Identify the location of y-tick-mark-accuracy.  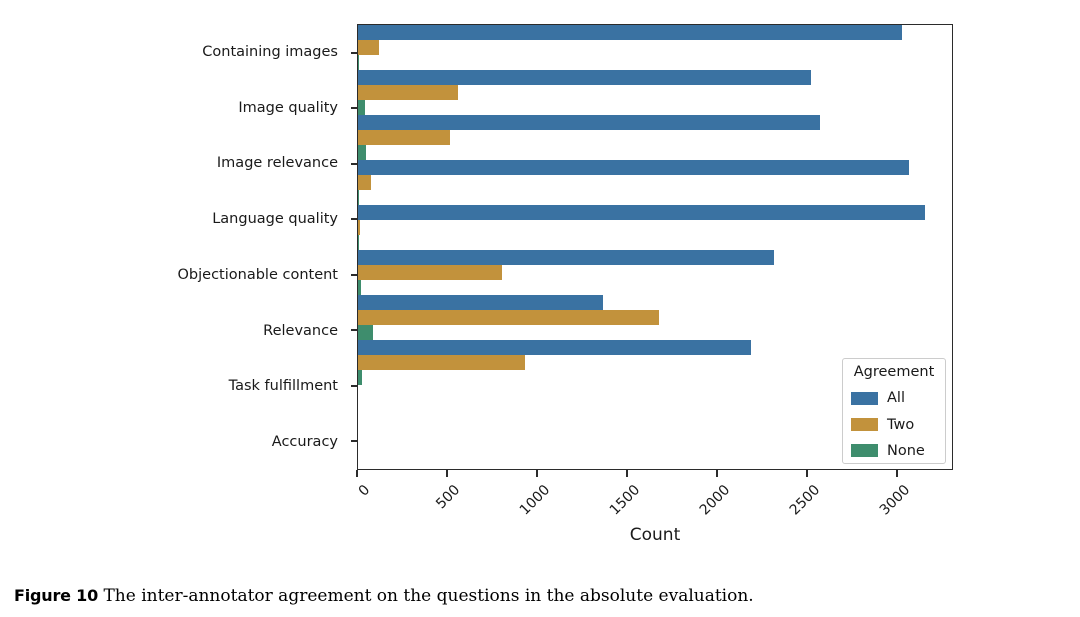
(354, 441).